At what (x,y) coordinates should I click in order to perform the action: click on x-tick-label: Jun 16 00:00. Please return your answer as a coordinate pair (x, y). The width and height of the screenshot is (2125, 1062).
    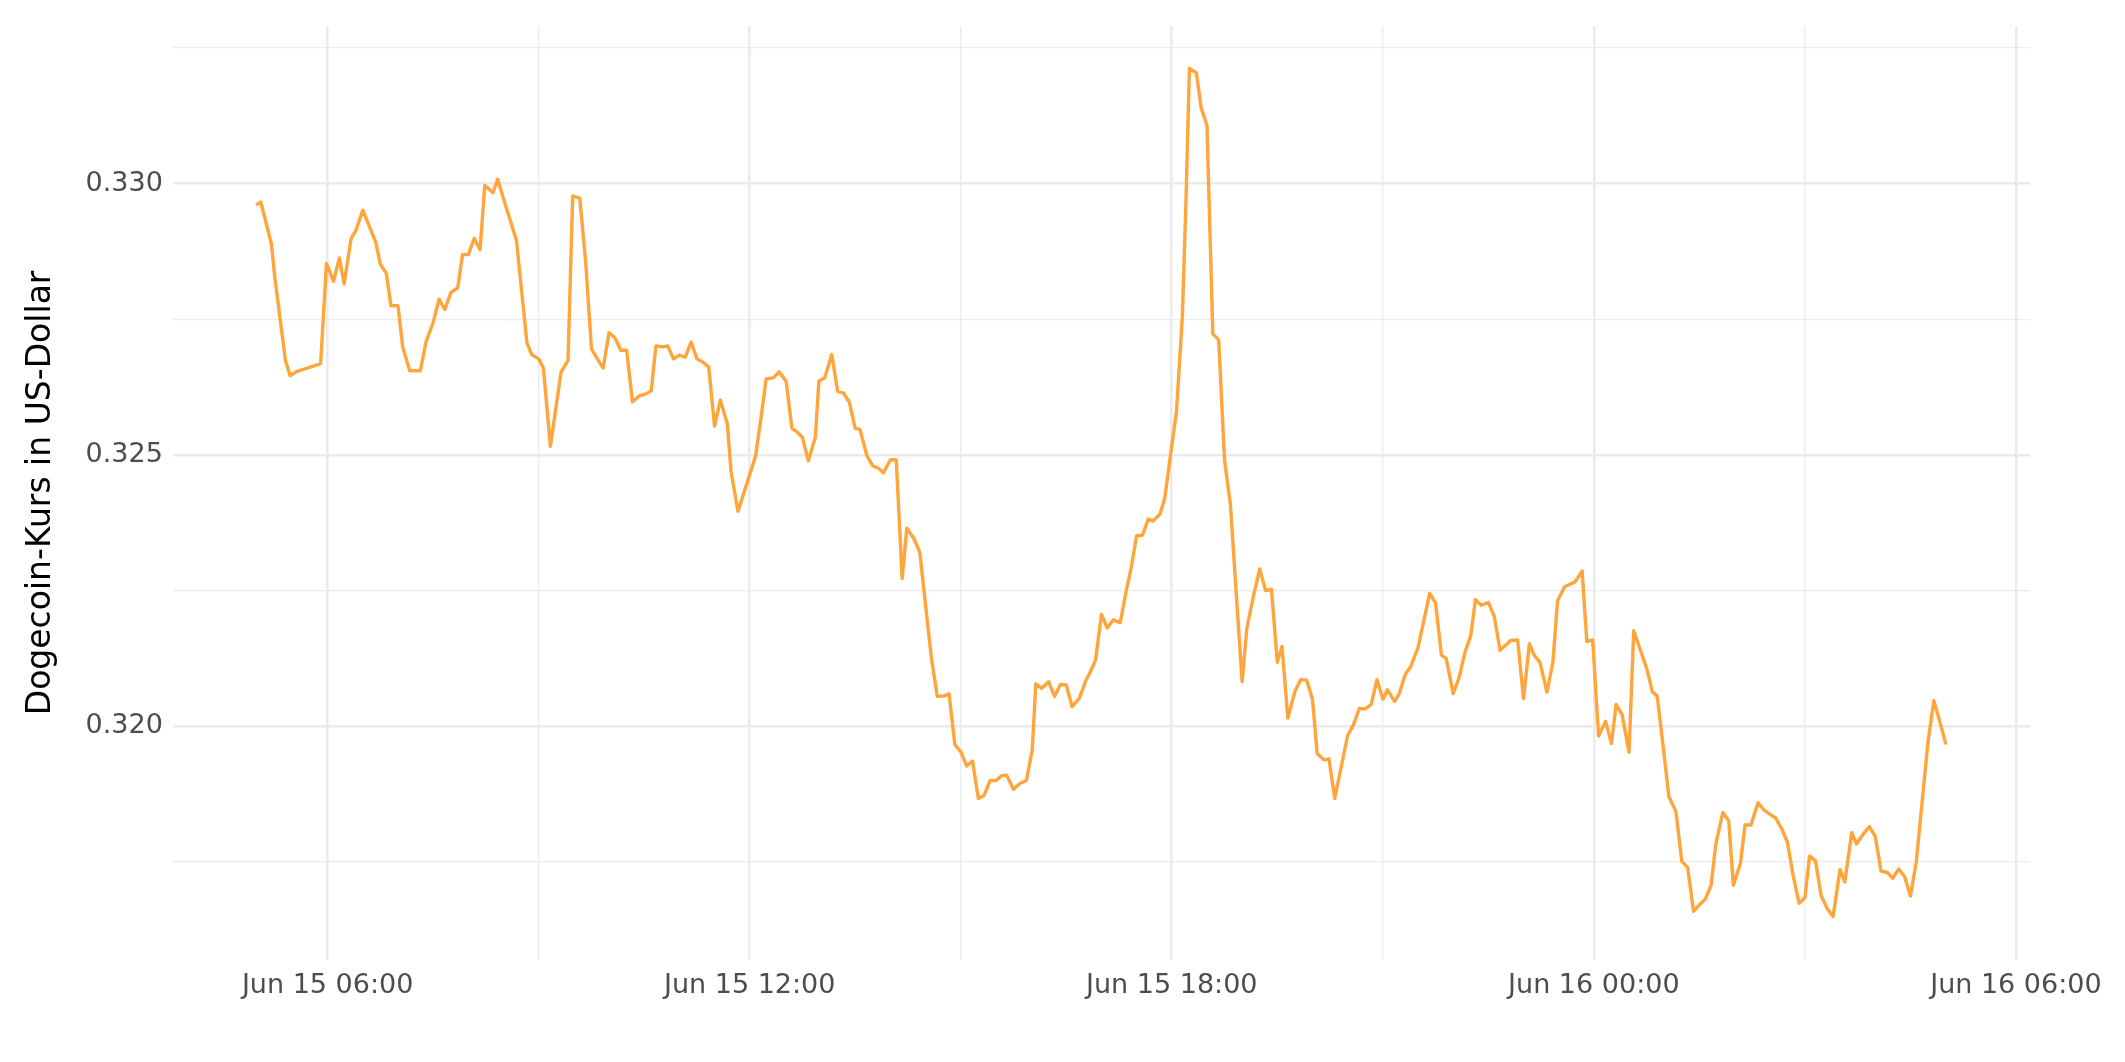
    Looking at the image, I should click on (1593, 983).